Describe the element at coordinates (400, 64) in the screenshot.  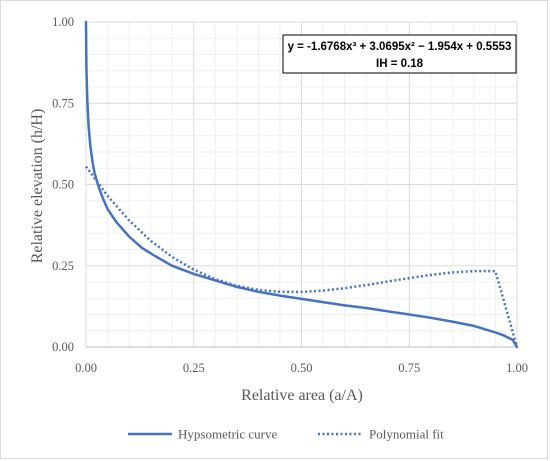
I see `ih-text: IH = 0.18` at that location.